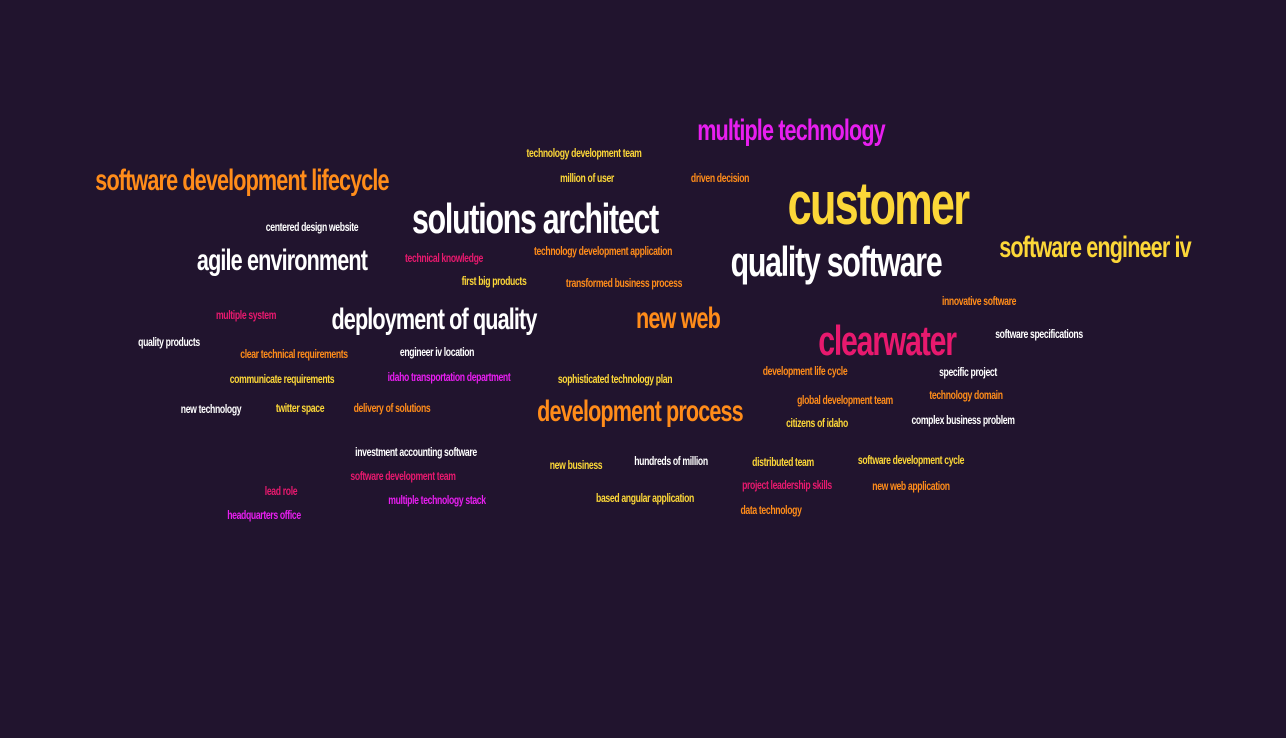  What do you see at coordinates (771, 510) in the screenshot?
I see `word-data-technology: data technology` at bounding box center [771, 510].